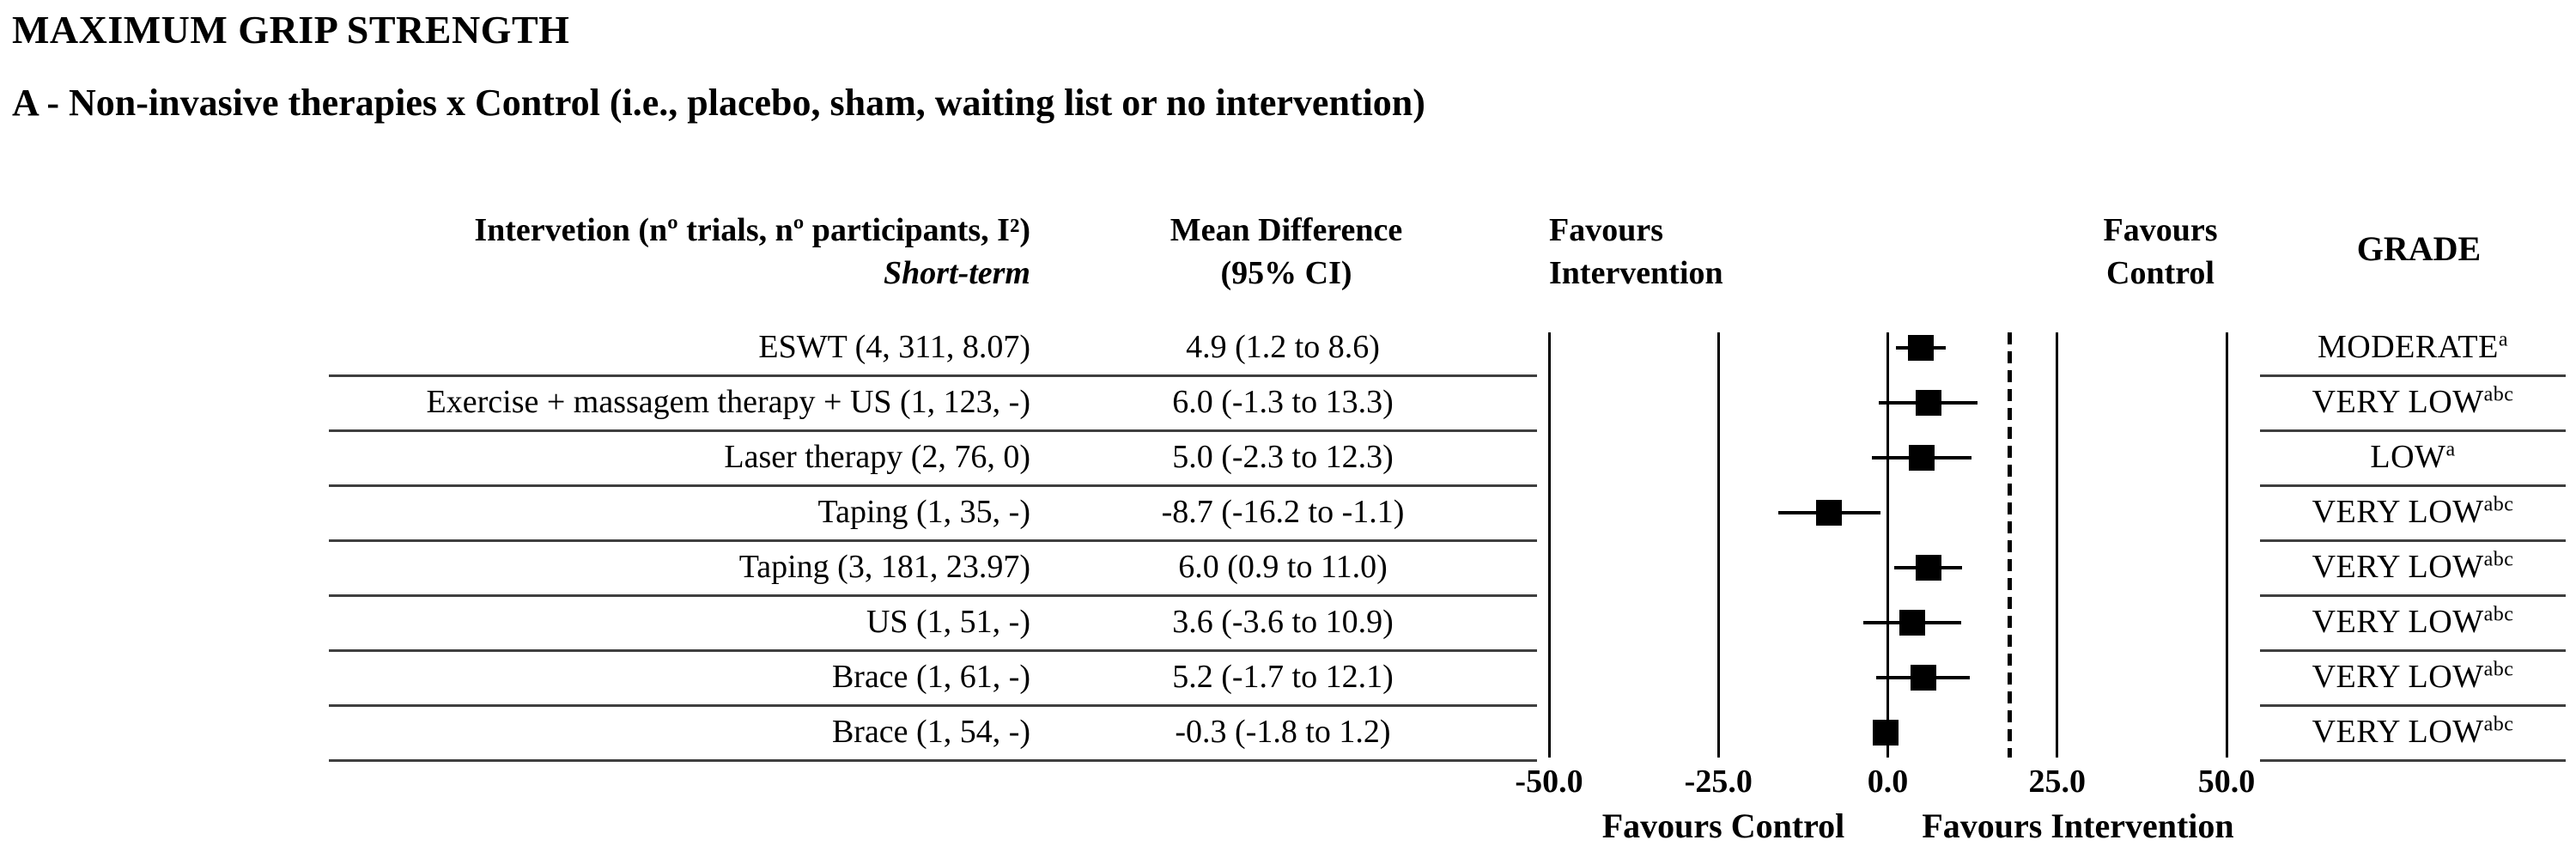 The width and height of the screenshot is (2576, 846). What do you see at coordinates (924, 512) in the screenshot?
I see `row-intervention-label: Taping (1, 35, -)` at bounding box center [924, 512].